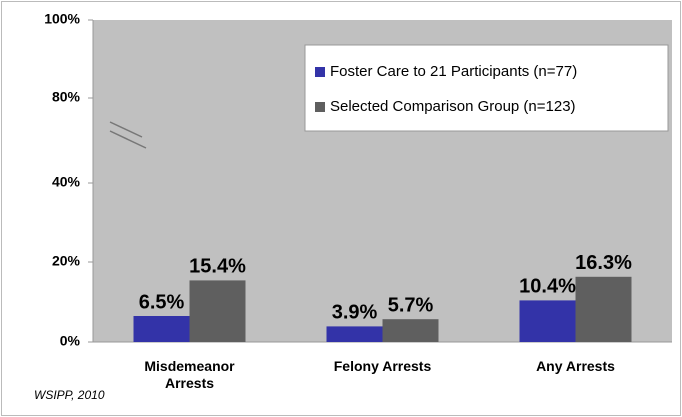 This screenshot has height=417, width=682. What do you see at coordinates (70, 341) in the screenshot?
I see `y-tick-label: 0%` at bounding box center [70, 341].